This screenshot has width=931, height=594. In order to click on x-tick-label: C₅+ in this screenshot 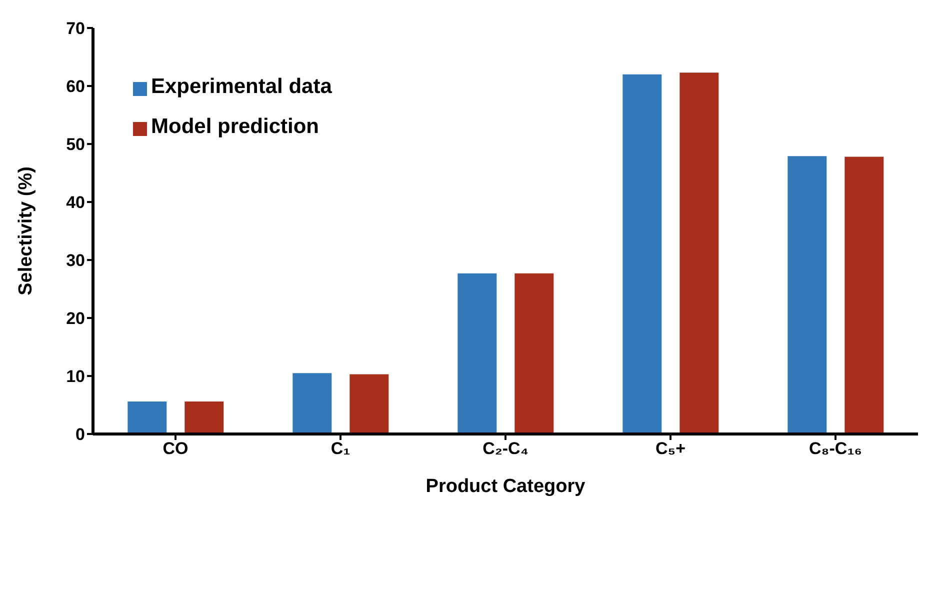, I will do `click(671, 448)`.